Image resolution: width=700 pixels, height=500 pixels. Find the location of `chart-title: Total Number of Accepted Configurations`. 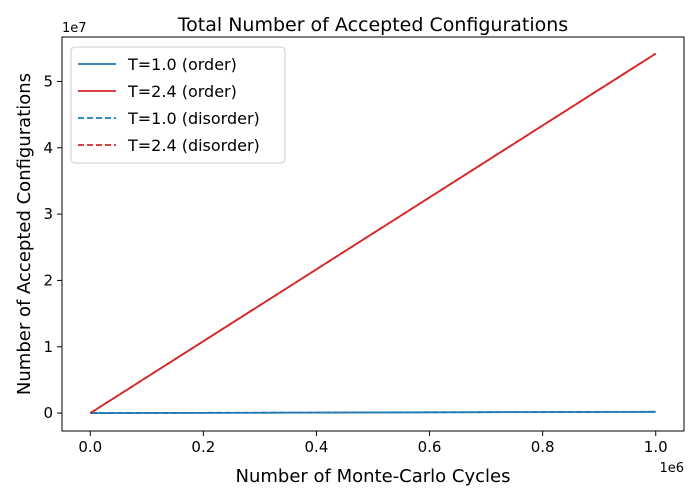

chart-title: Total Number of Accepted Configurations is located at coordinates (372, 25).